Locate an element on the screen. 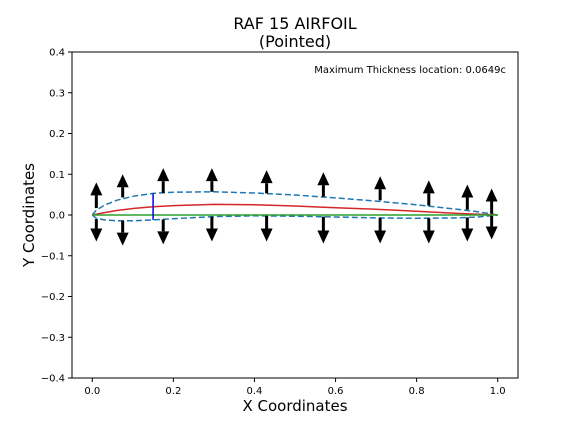 The height and width of the screenshot is (436, 576). lower-surface-line is located at coordinates (294, 218).